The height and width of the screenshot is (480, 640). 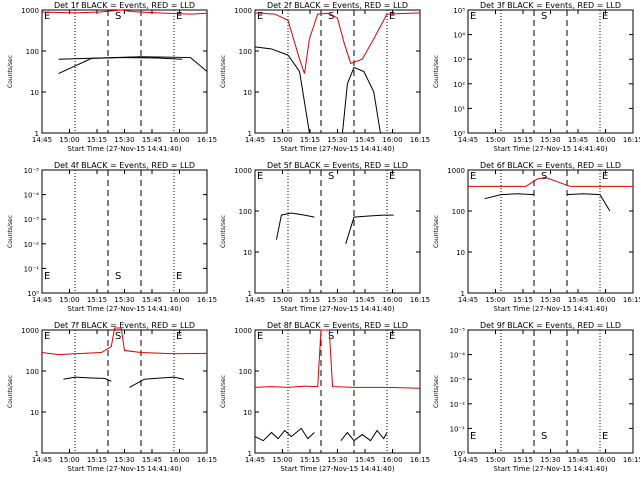 What do you see at coordinates (37, 134) in the screenshot?
I see `y-tick-label: 1` at bounding box center [37, 134].